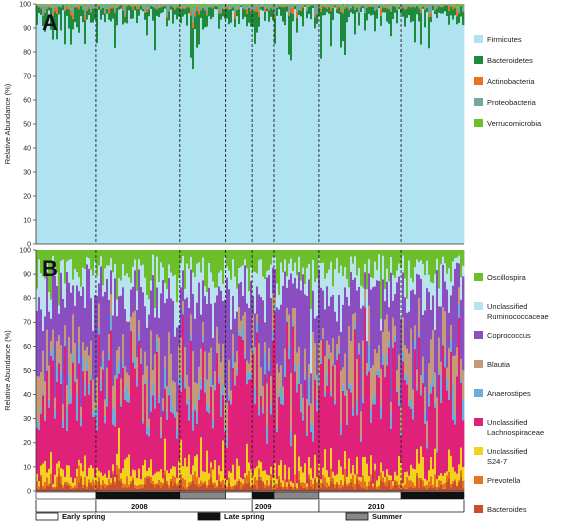 The image size is (566, 530). I want to click on y-tick-label: 10, so click(27, 467).